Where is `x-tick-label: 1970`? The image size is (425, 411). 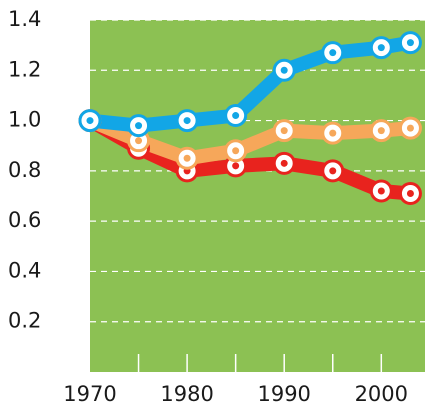 x-tick-label: 1970 is located at coordinates (89, 394).